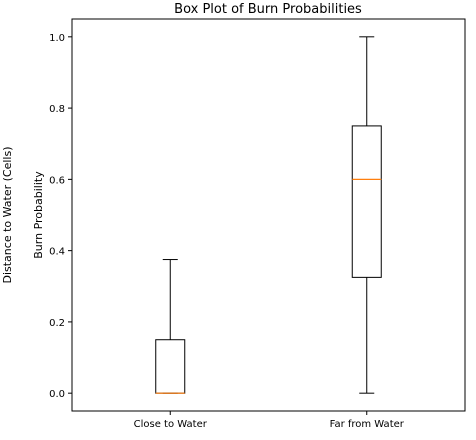  What do you see at coordinates (57, 252) in the screenshot?
I see `y-tick-label: 0.4` at bounding box center [57, 252].